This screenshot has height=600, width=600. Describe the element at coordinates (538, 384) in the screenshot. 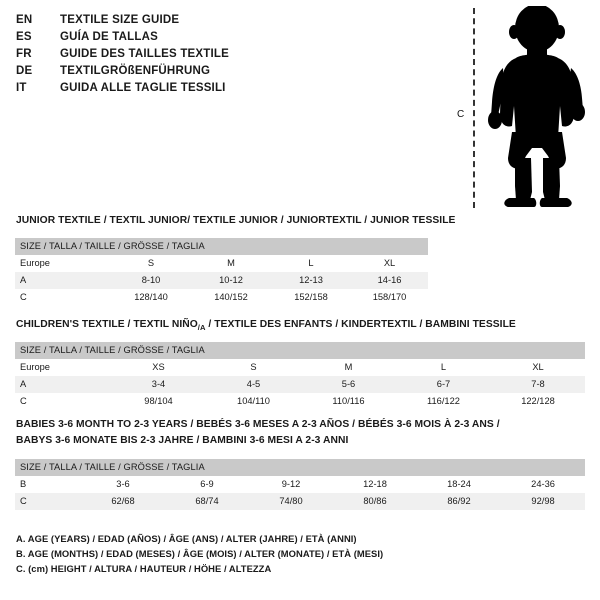

I see `children-a-xl: 7-8` at that location.